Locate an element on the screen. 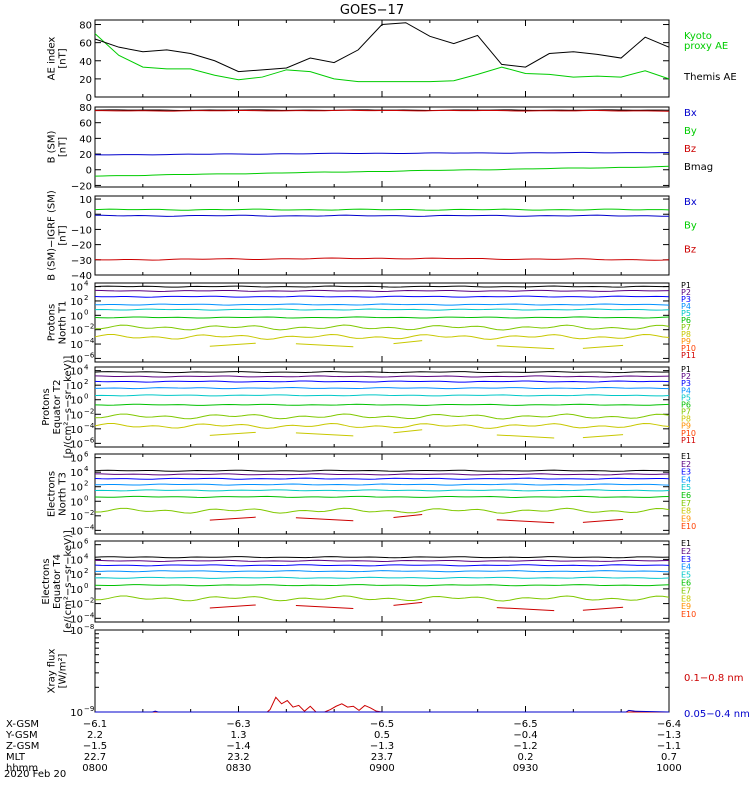  y-tick-label: −40 is located at coordinates (81, 276).